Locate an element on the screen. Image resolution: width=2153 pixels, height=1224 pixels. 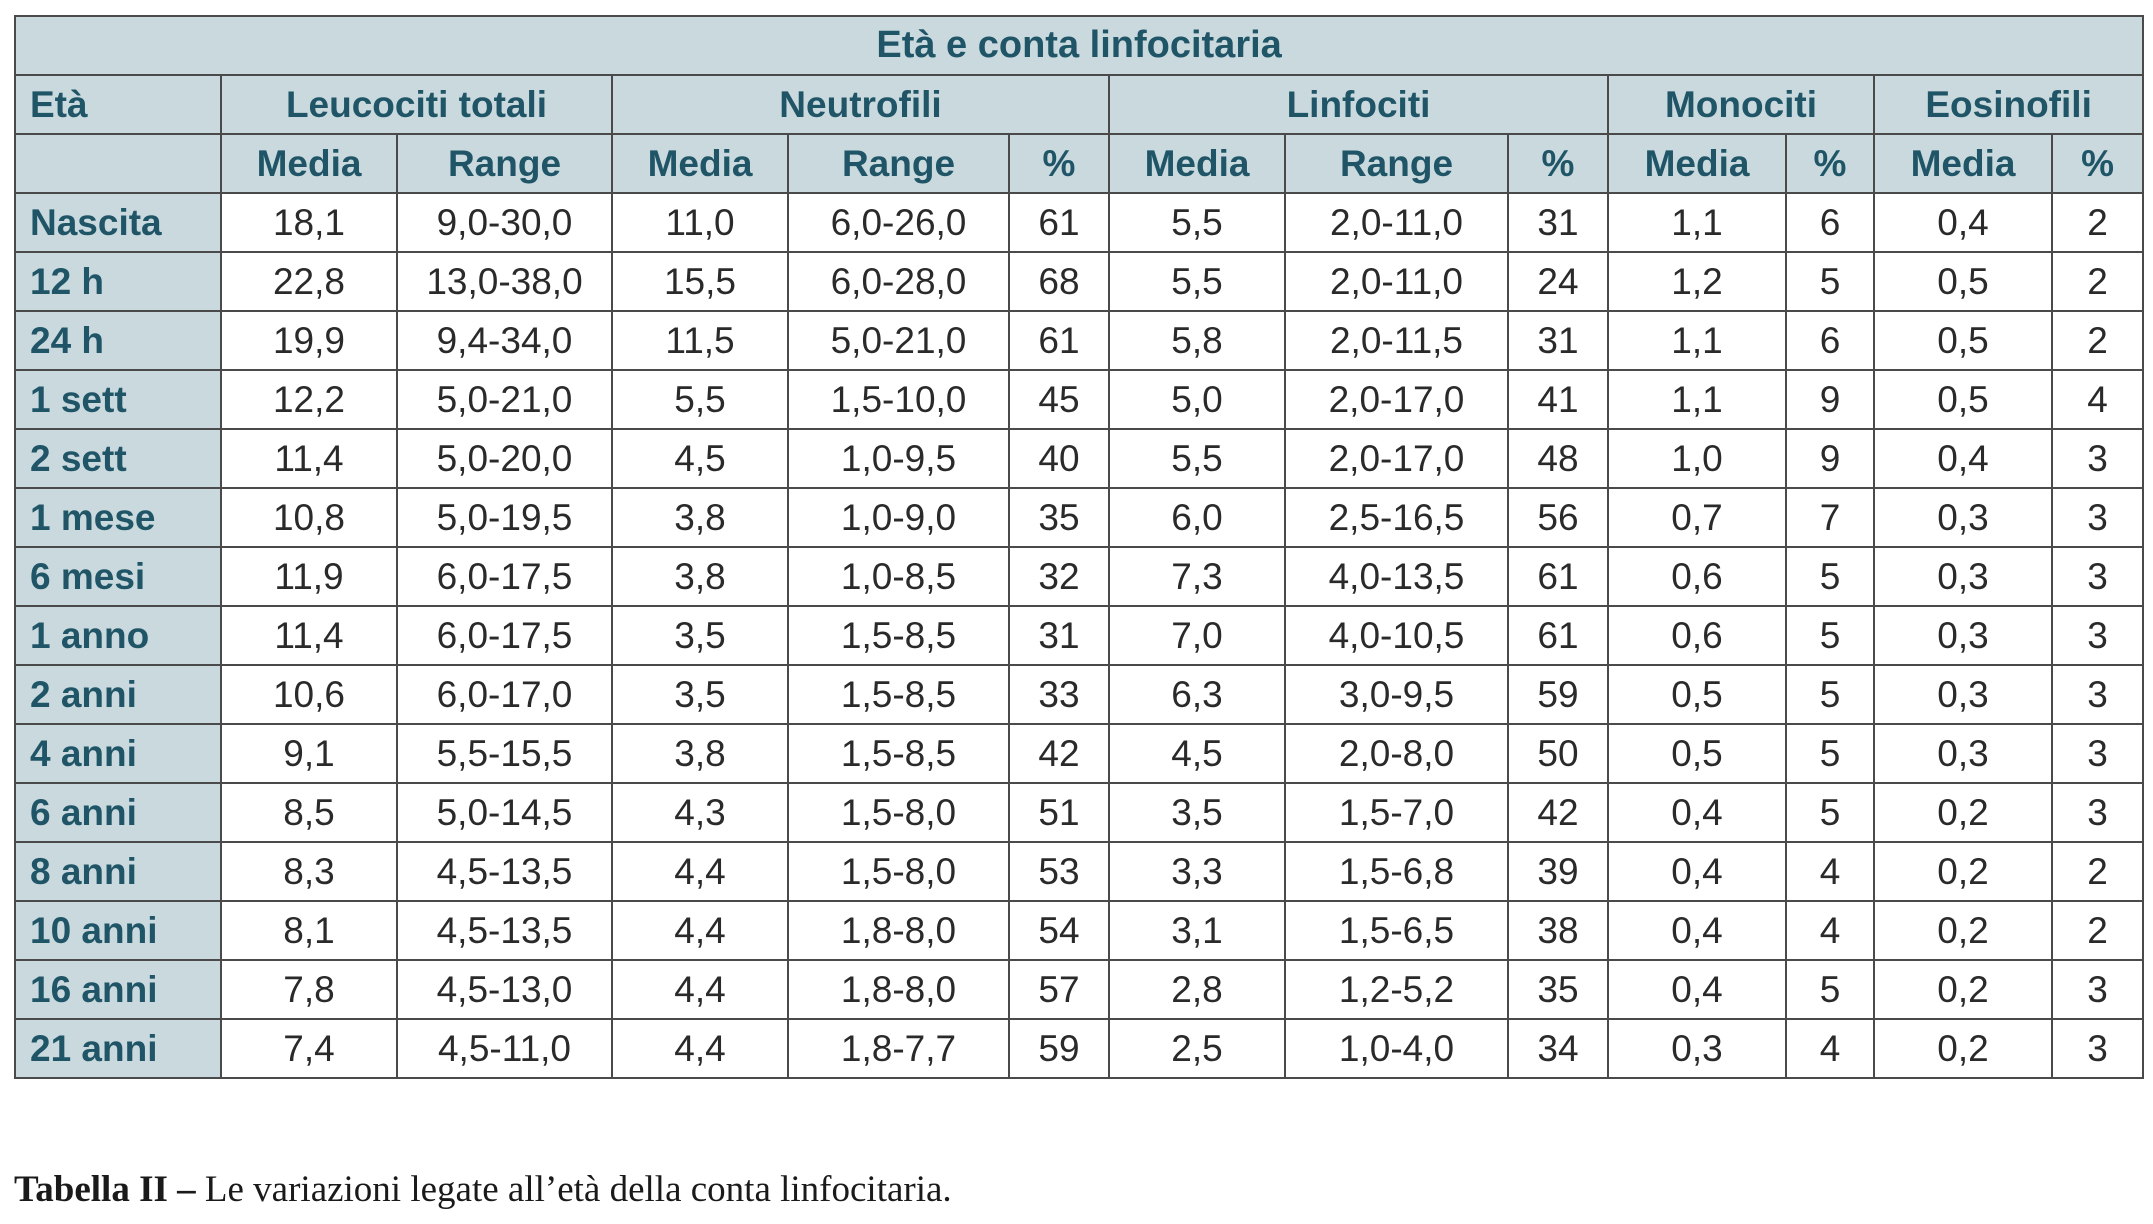
table-cell: 6,0-17,5 is located at coordinates (504, 576).